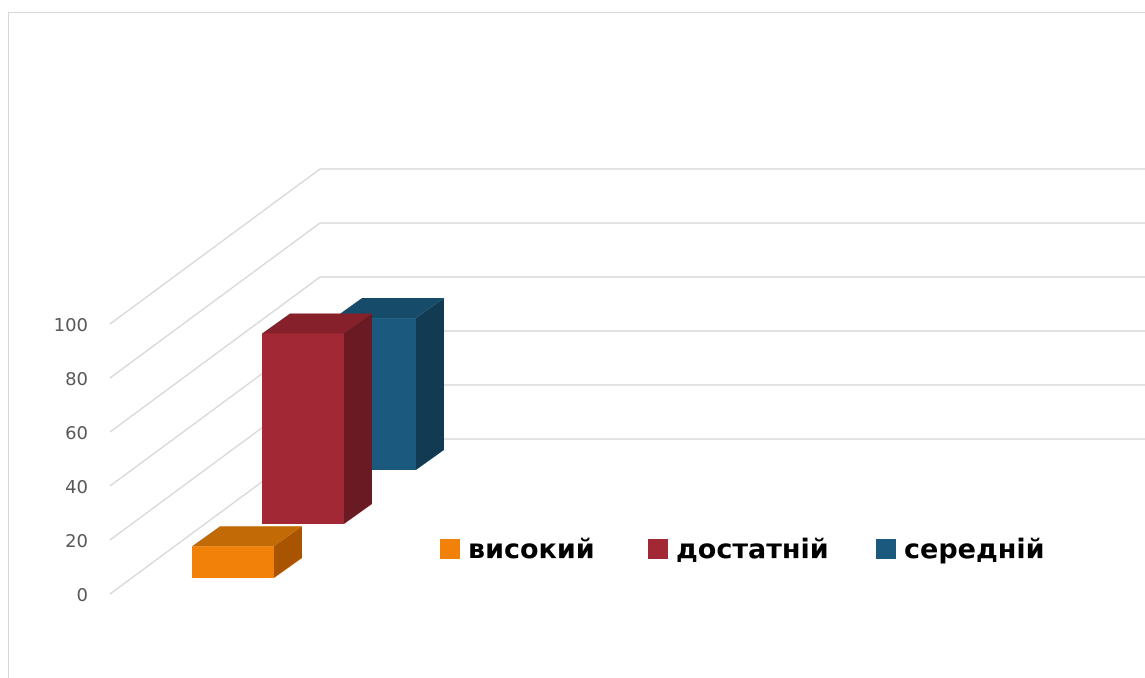 Image resolution: width=1145 pixels, height=678 pixels. Describe the element at coordinates (76, 487) in the screenshot. I see `y-tick-label: 40` at that location.